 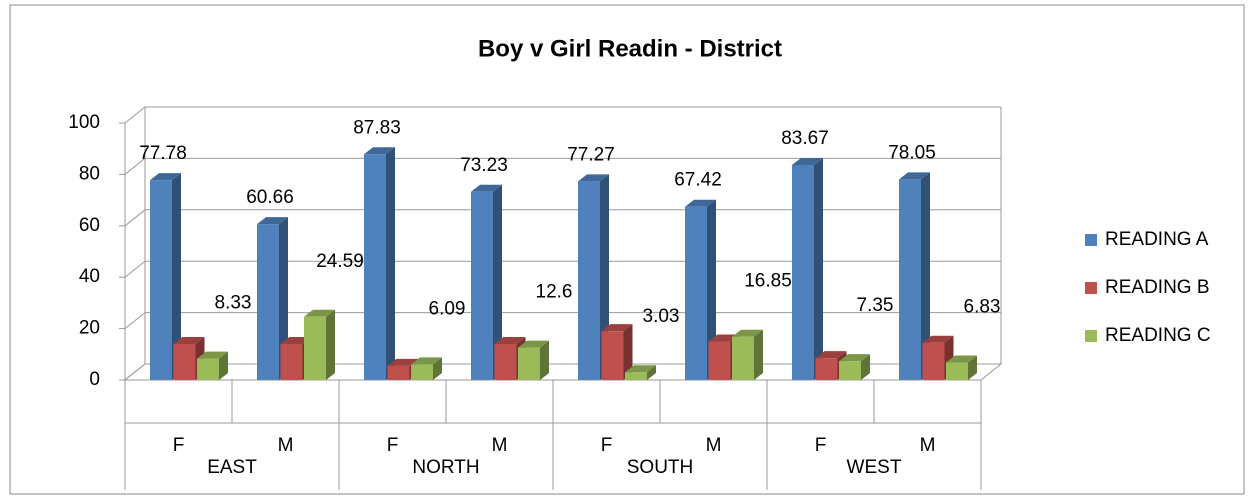 What do you see at coordinates (233, 303) in the screenshot?
I see `data-label: 8.33` at bounding box center [233, 303].